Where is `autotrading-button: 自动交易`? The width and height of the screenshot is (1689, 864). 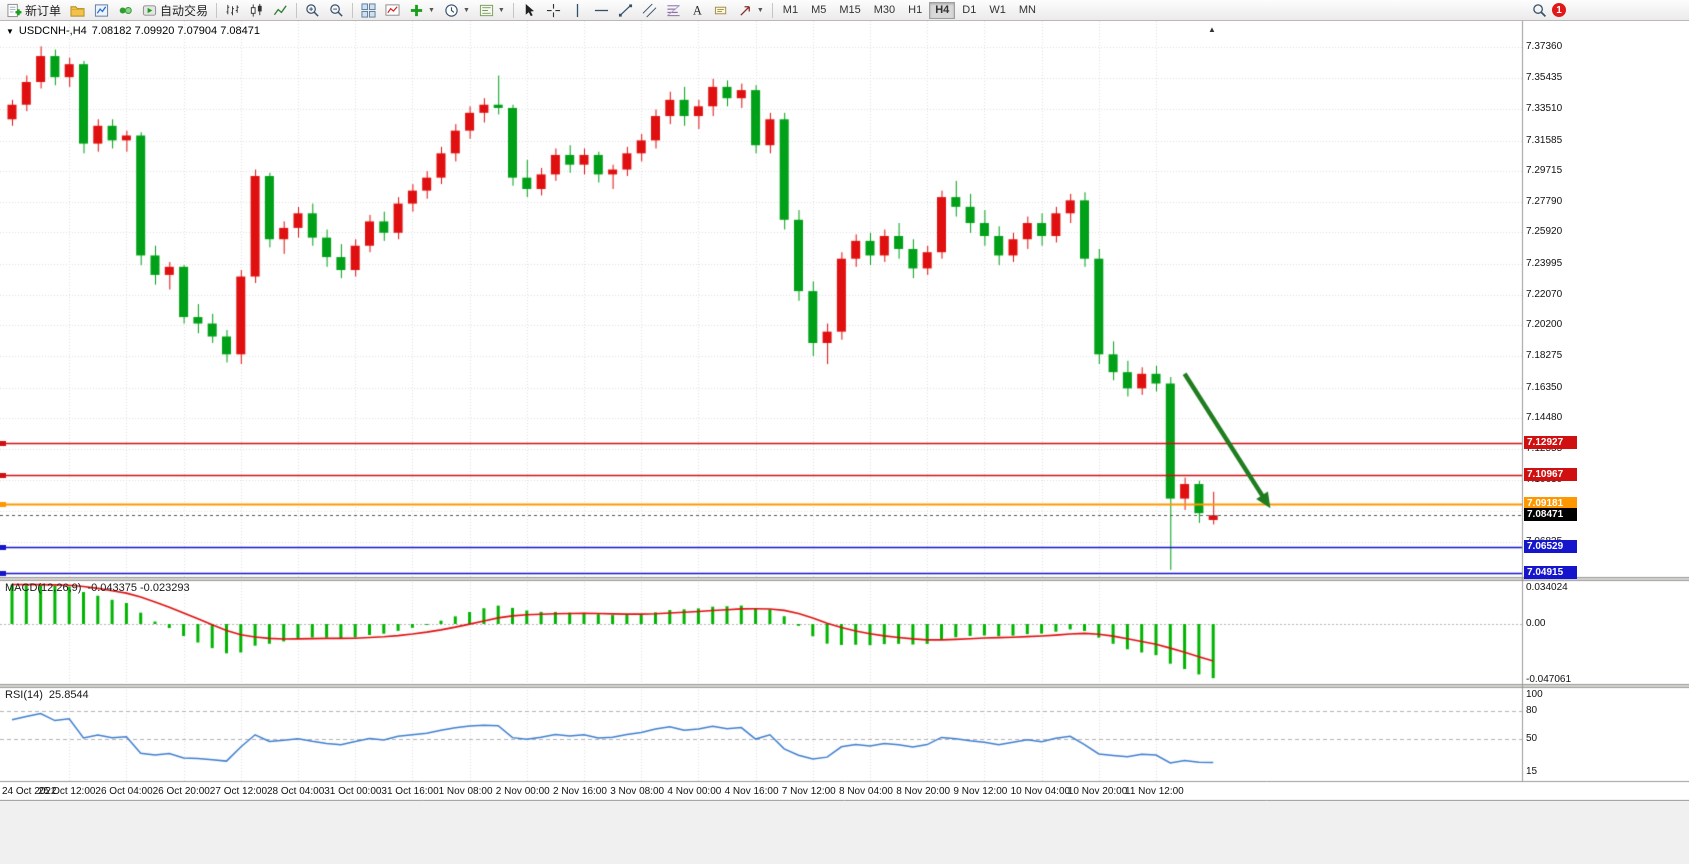
autotrading-button: 自动交易 is located at coordinates (175, 10).